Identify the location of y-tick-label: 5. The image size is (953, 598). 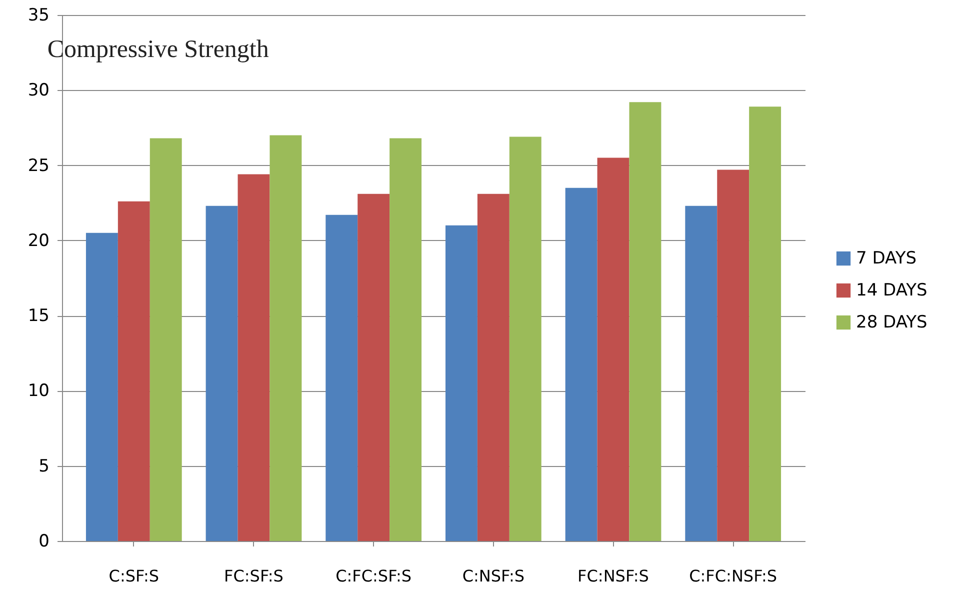
(44, 466).